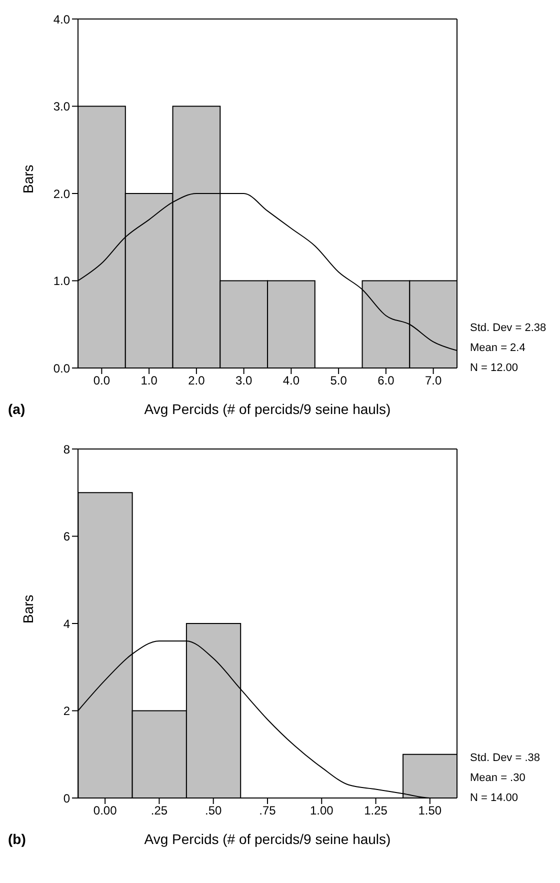 This screenshot has width=560, height=883. I want to click on y-tick-label: 1.0, so click(61, 281).